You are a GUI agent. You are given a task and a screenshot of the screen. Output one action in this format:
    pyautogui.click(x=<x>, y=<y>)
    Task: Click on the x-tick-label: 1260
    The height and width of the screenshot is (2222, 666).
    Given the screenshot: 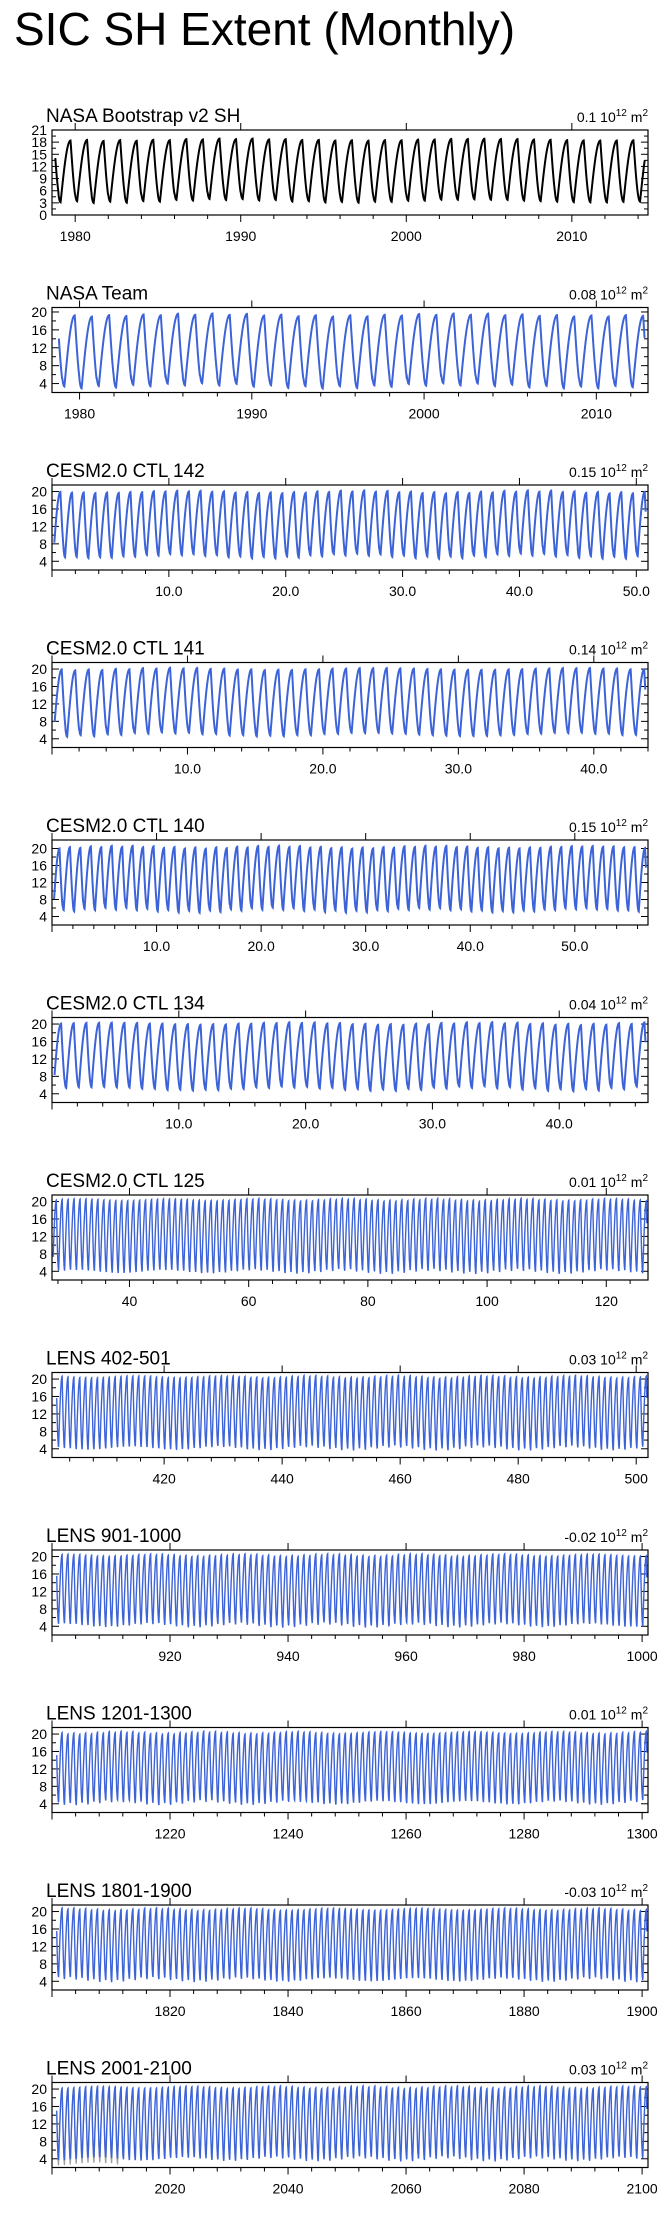 What is the action you would take?
    pyautogui.click(x=405, y=1834)
    